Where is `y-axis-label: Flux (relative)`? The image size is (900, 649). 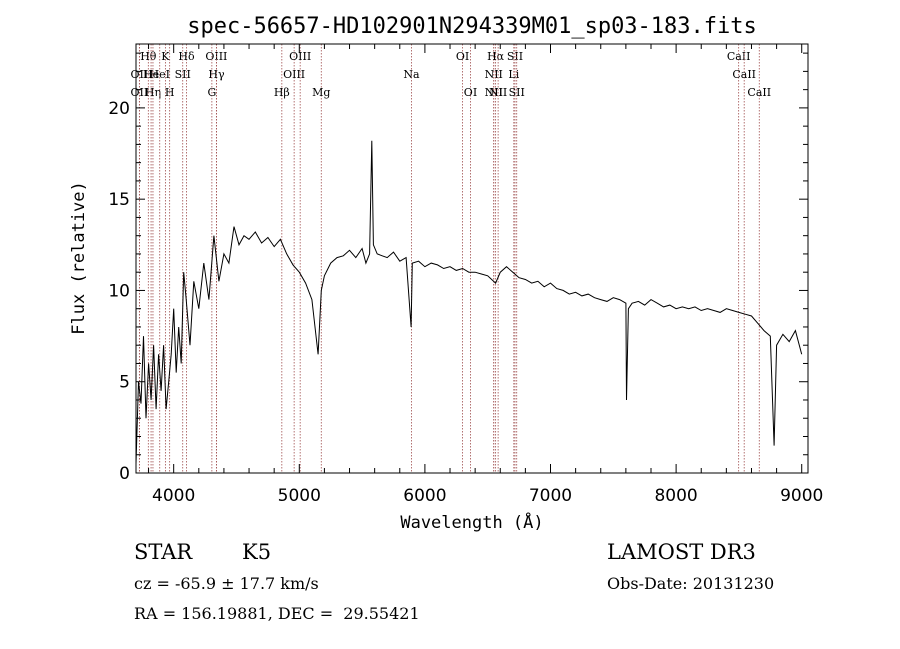
y-axis-label: Flux (relative) is located at coordinates (79, 258).